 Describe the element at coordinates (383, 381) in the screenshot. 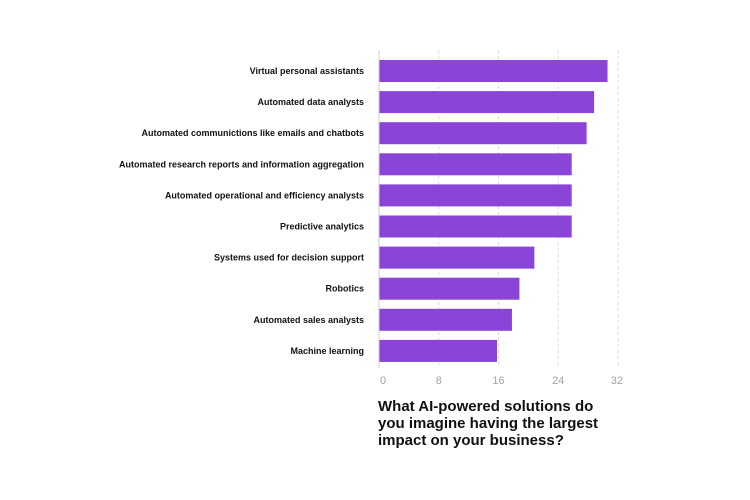

I see `x-tick-label-0: 0` at that location.